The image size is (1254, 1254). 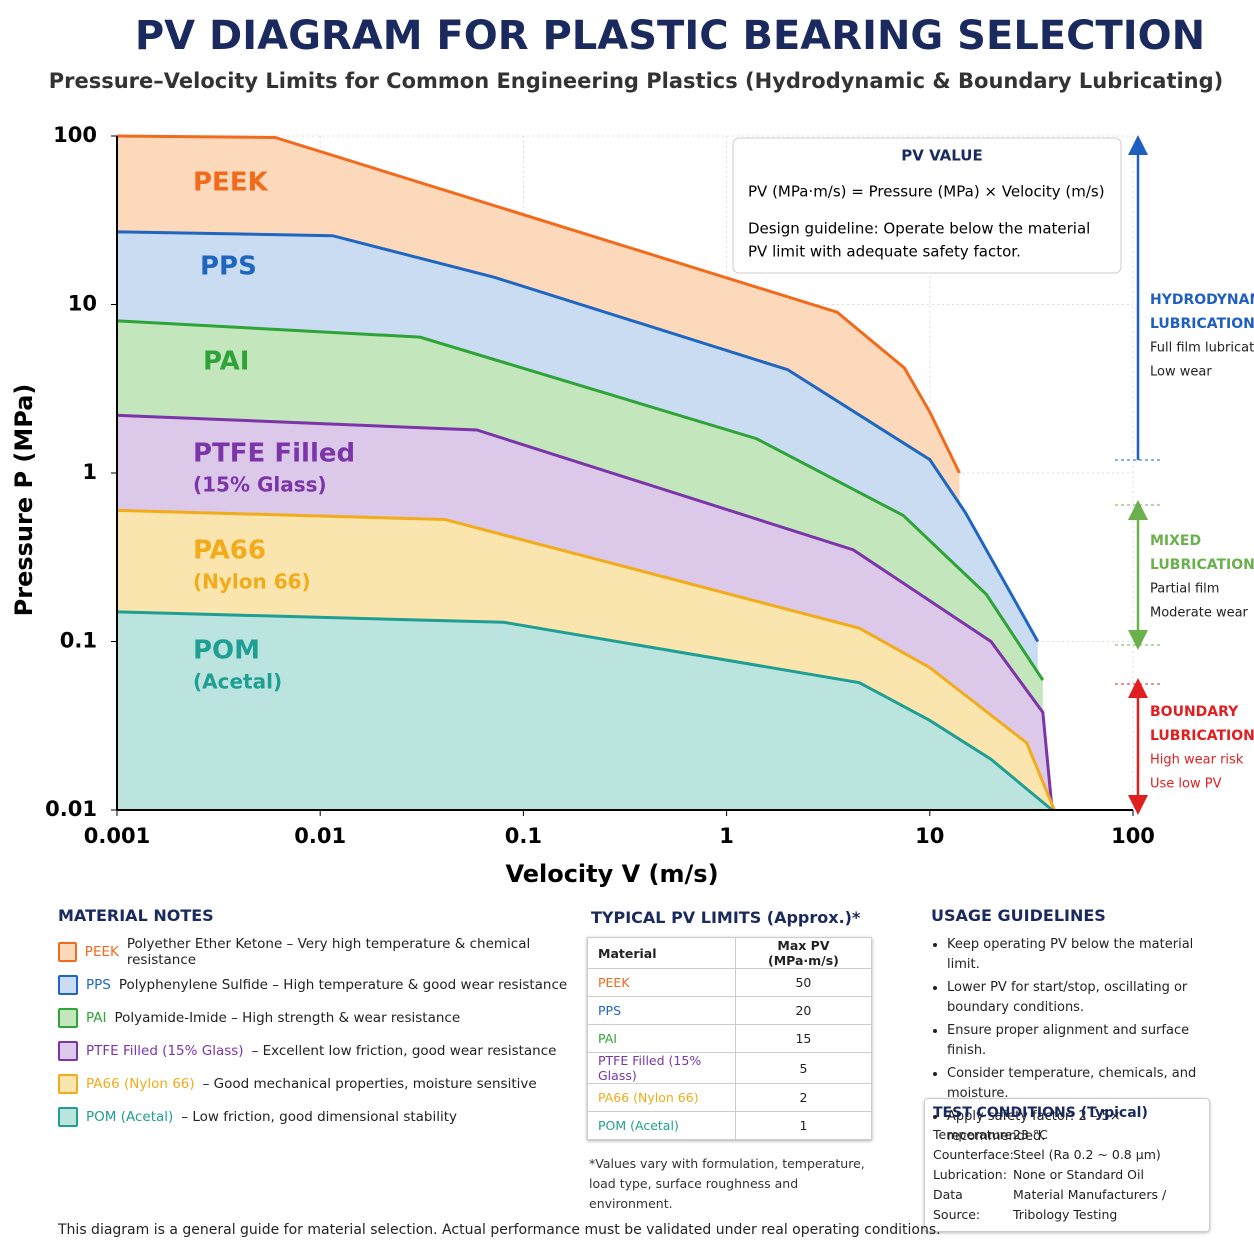 I want to click on table-row: PAI 15, so click(x=730, y=1038).